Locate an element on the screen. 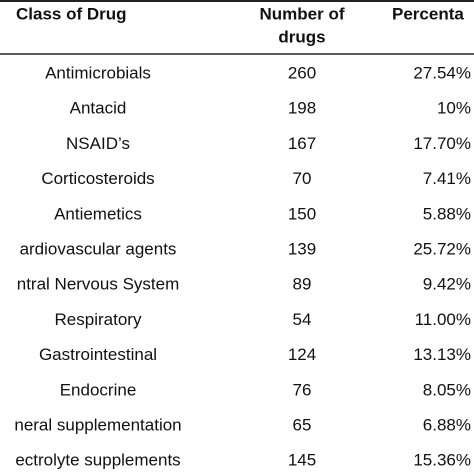 The width and height of the screenshot is (474, 474). cell-class: NSAID’s is located at coordinates (98, 143).